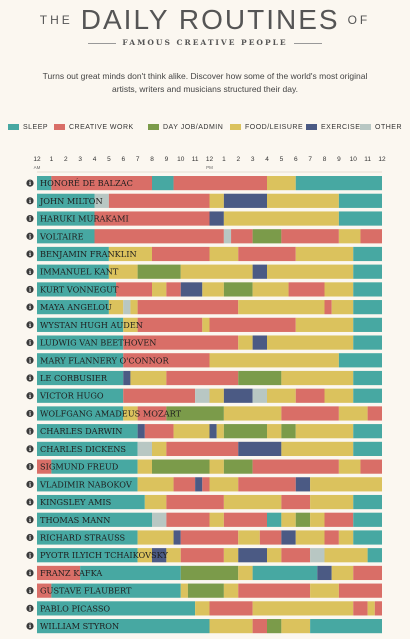 The height and width of the screenshot is (639, 410). What do you see at coordinates (204, 573) in the screenshot?
I see `person-row: i FRANZ KAFKA` at bounding box center [204, 573].